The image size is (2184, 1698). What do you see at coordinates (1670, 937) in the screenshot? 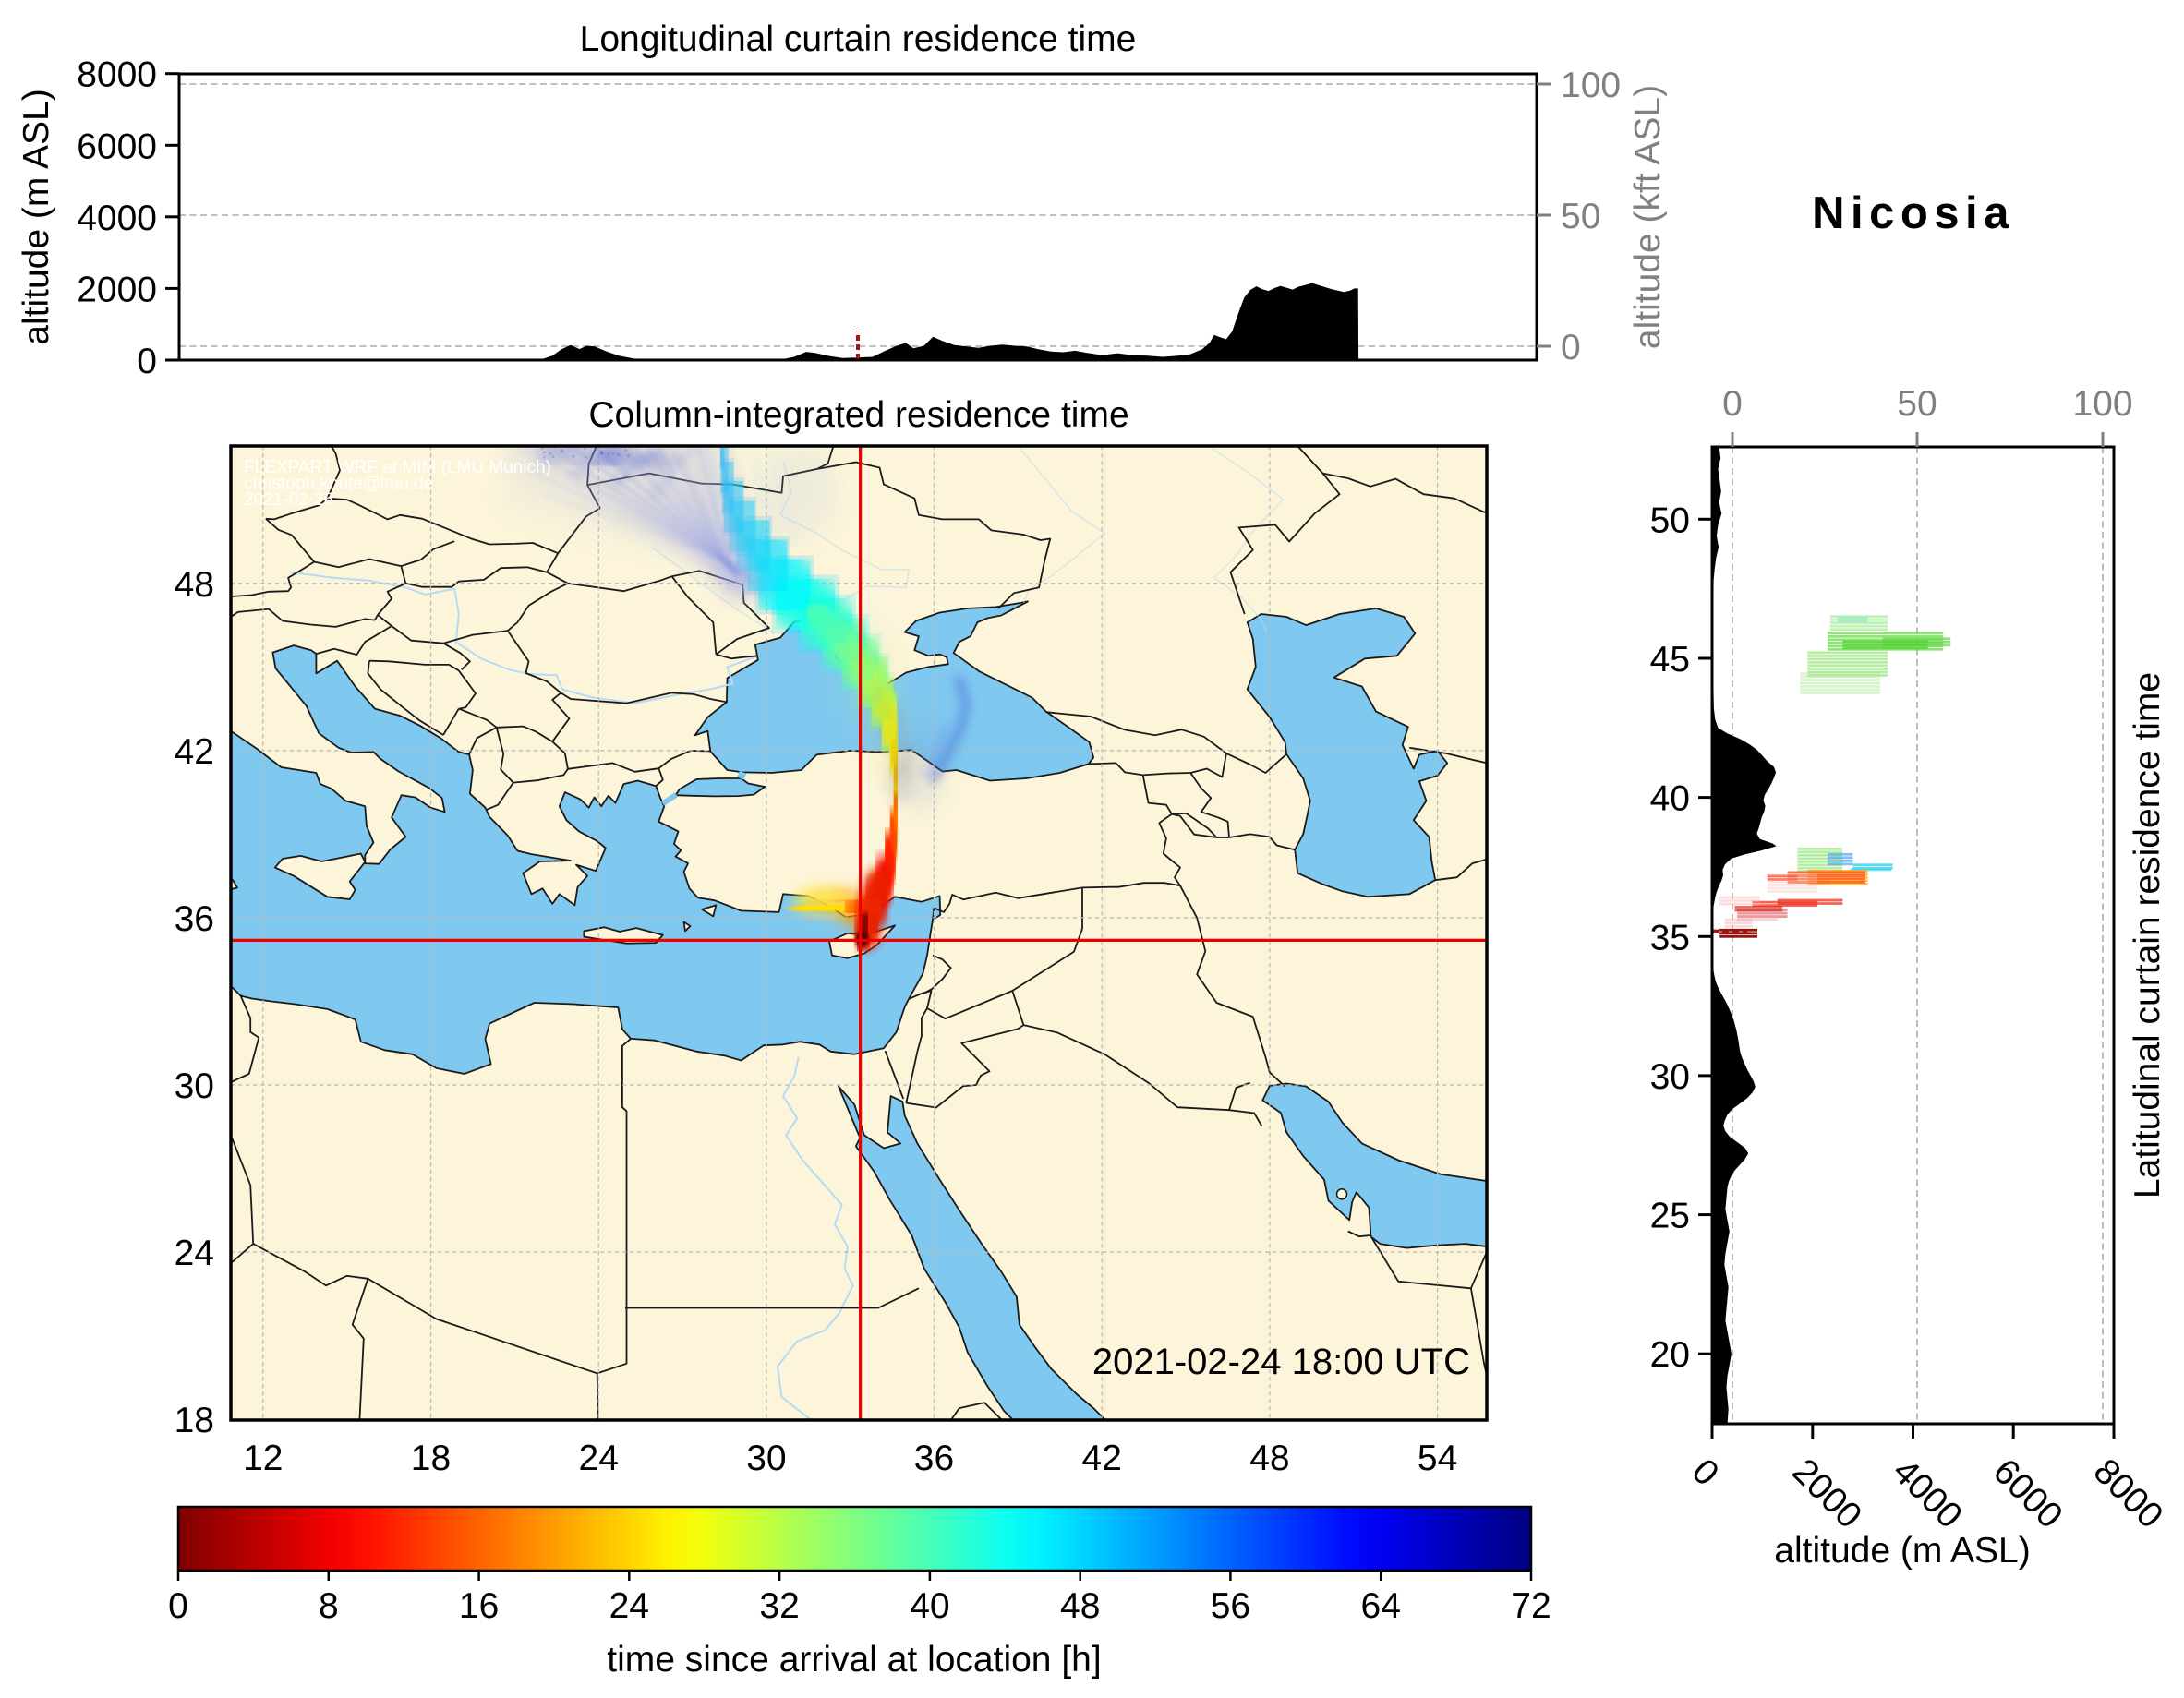
I see `svg-text: 35` at bounding box center [1670, 937].